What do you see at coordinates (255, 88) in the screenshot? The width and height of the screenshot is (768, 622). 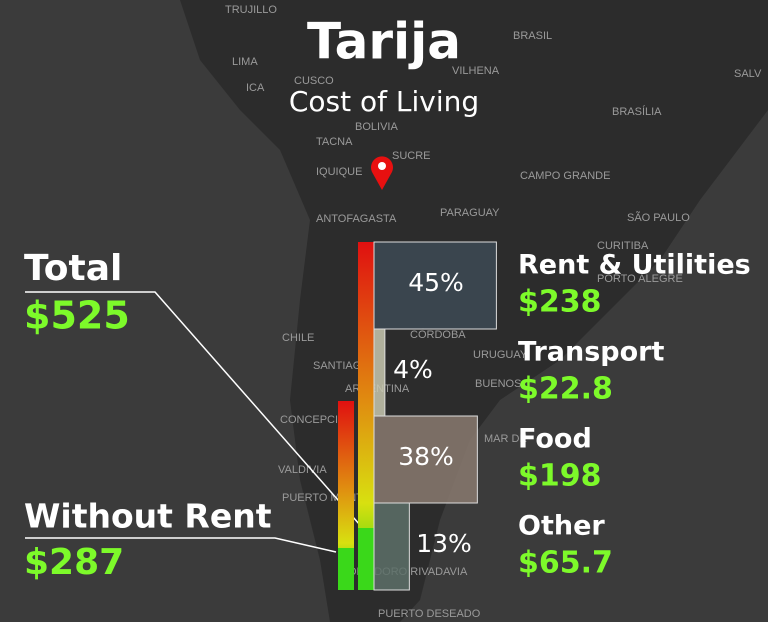 I see `map-label: ICA` at bounding box center [255, 88].